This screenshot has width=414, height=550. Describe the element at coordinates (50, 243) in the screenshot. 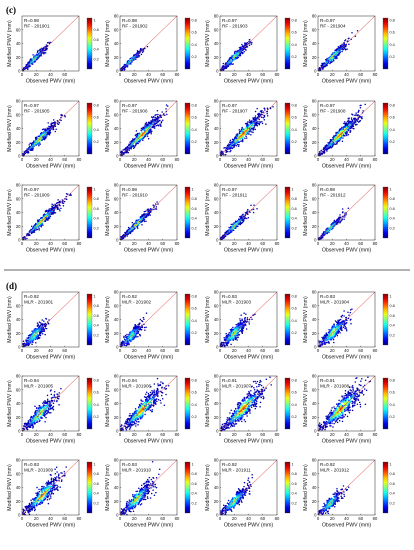

I see `x-tick-label: 40` at that location.